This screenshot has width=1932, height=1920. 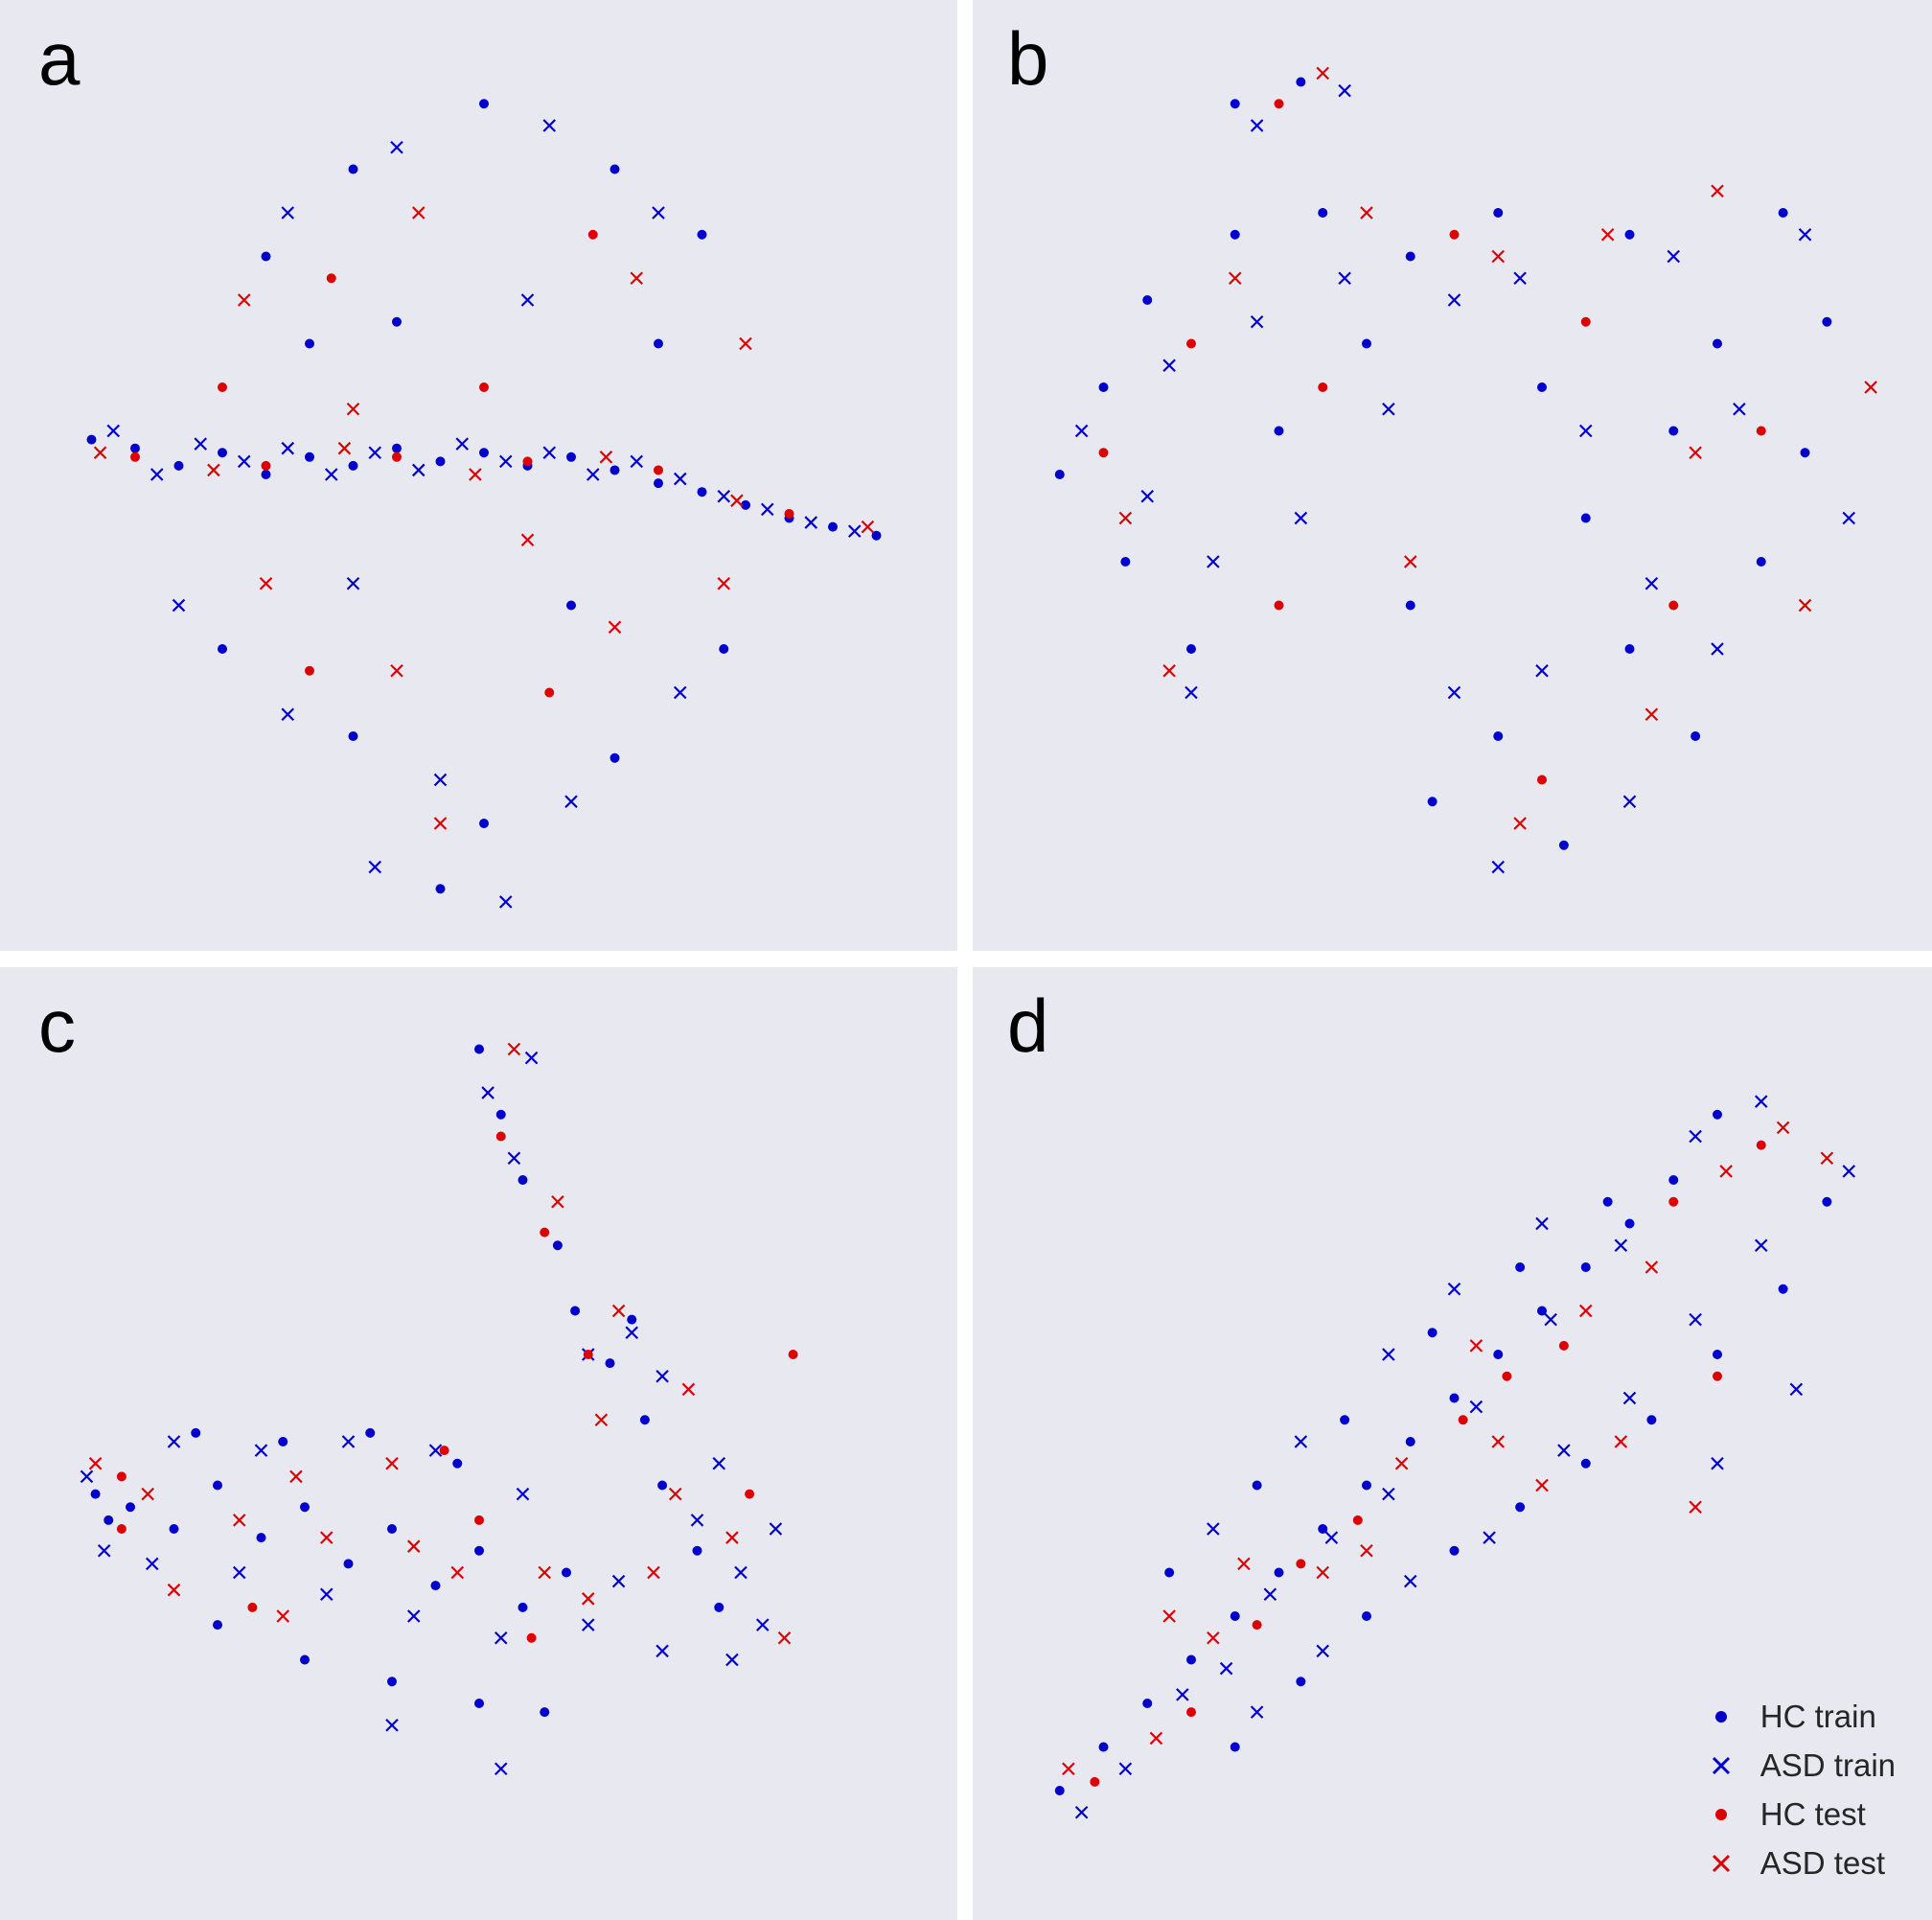 What do you see at coordinates (57, 1025) in the screenshot?
I see `panel-label-c: c` at bounding box center [57, 1025].